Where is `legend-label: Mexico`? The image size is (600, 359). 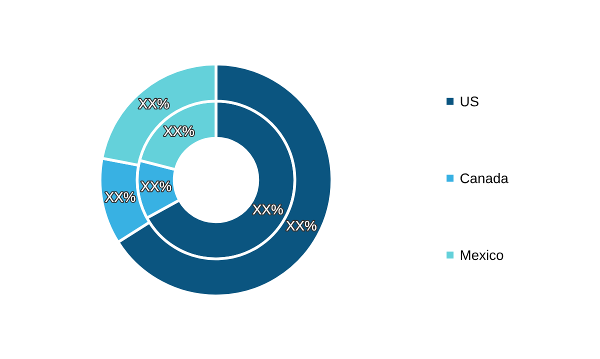 legend-label: Mexico is located at coordinates (482, 255).